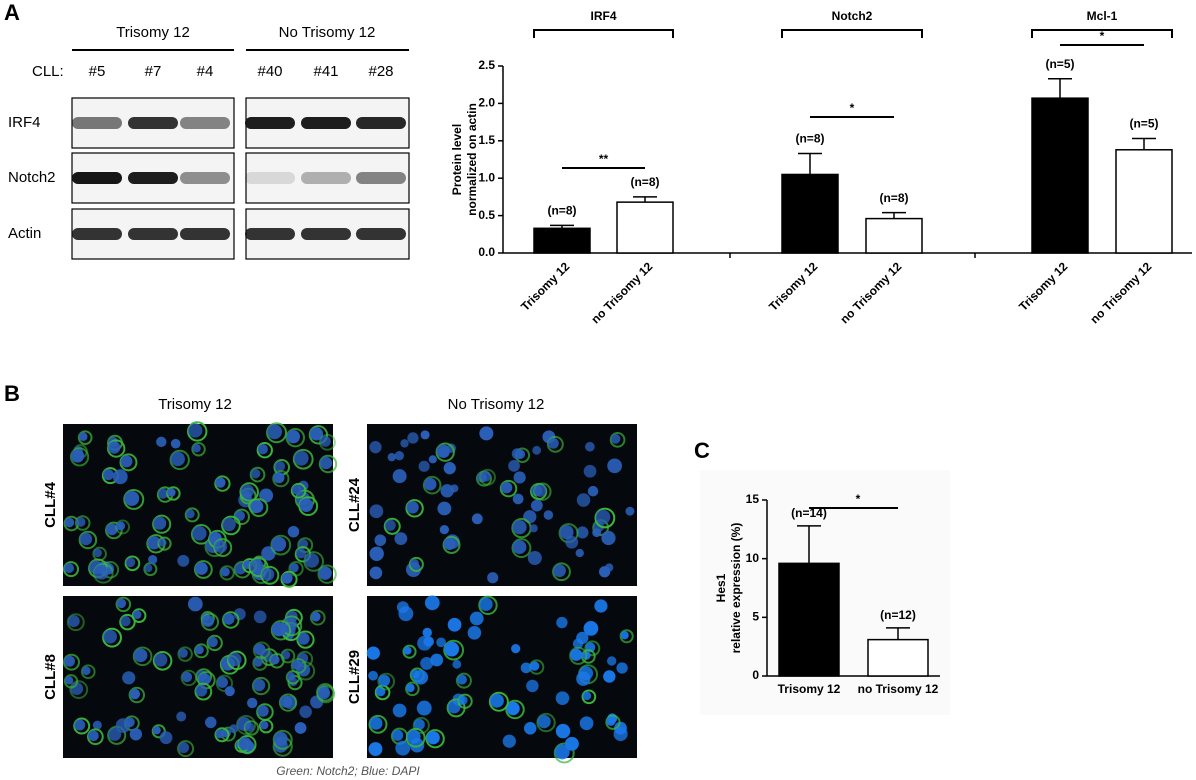  Describe the element at coordinates (205, 71) in the screenshot. I see `sample-label: #4` at that location.